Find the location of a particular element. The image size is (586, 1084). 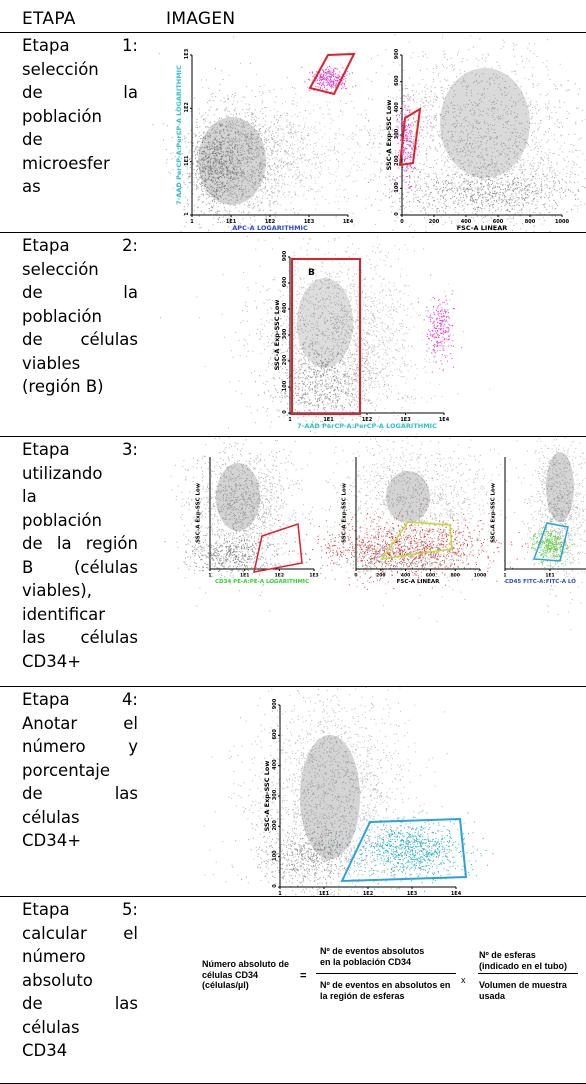

stage-3-line: Etapa 3: is located at coordinates (80, 449).